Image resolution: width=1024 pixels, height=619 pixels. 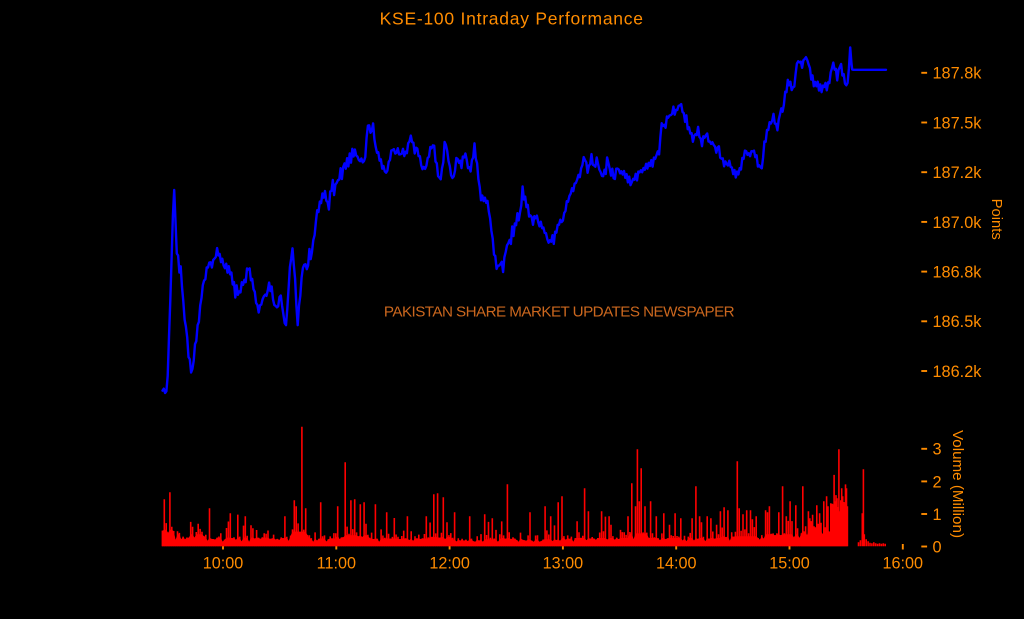 I want to click on svg-text: 3, so click(x=937, y=450).